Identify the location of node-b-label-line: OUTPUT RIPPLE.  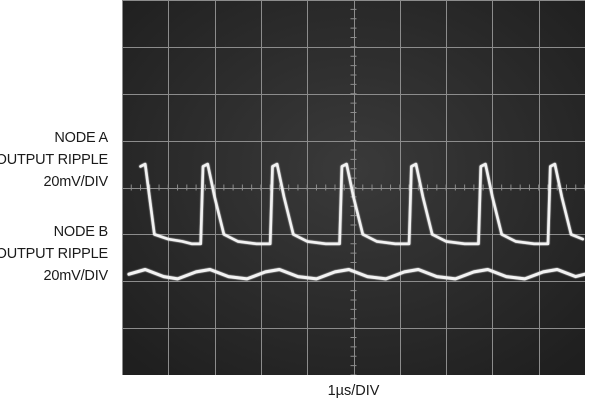
(54, 254).